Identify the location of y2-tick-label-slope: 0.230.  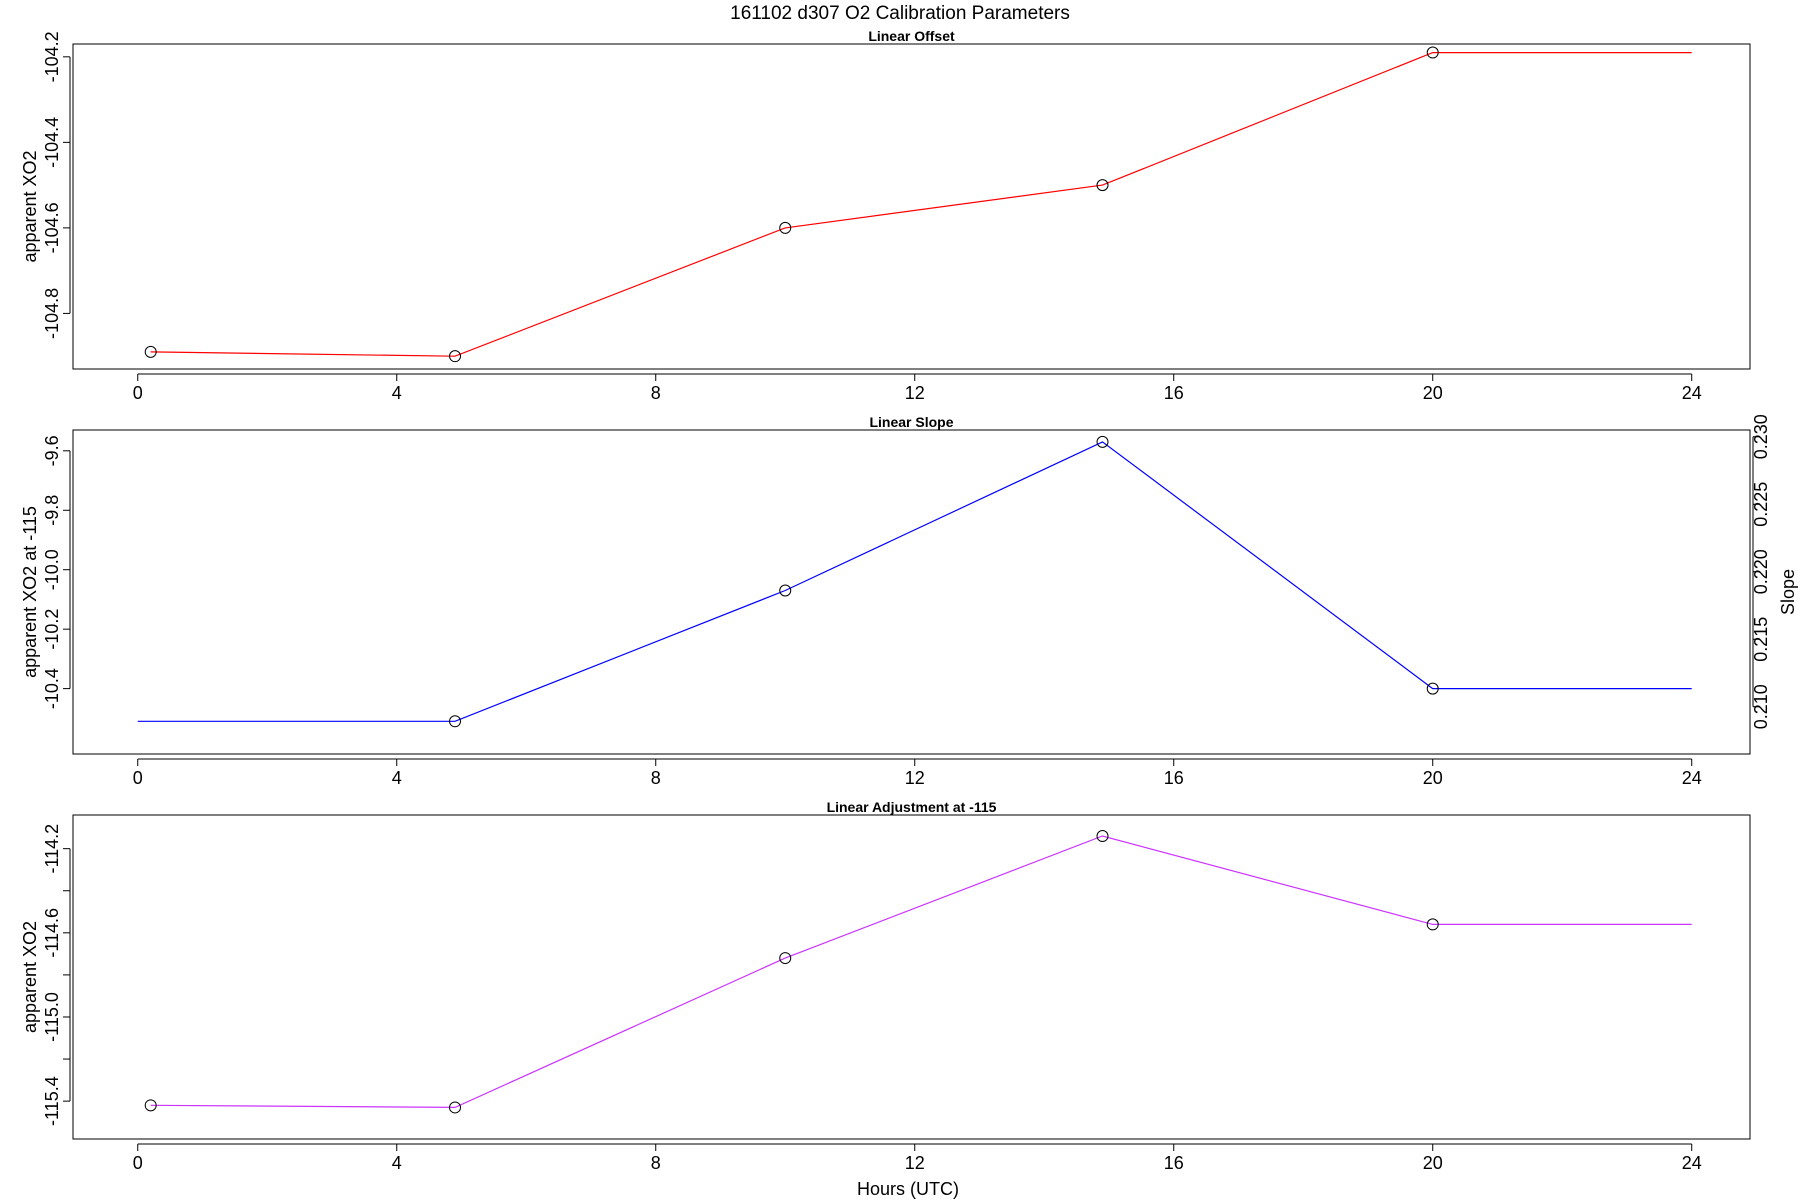
(1761, 436).